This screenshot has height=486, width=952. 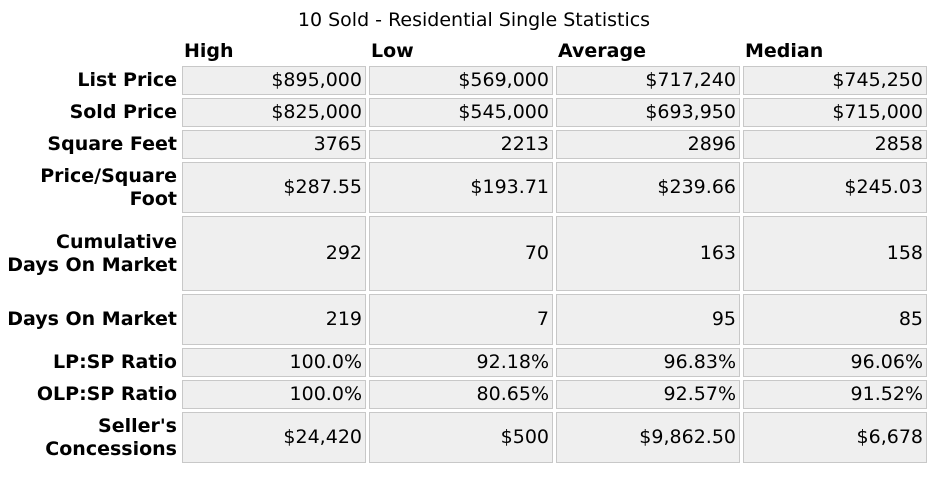 What do you see at coordinates (835, 394) in the screenshot?
I see `table-cell: 91.52%` at bounding box center [835, 394].